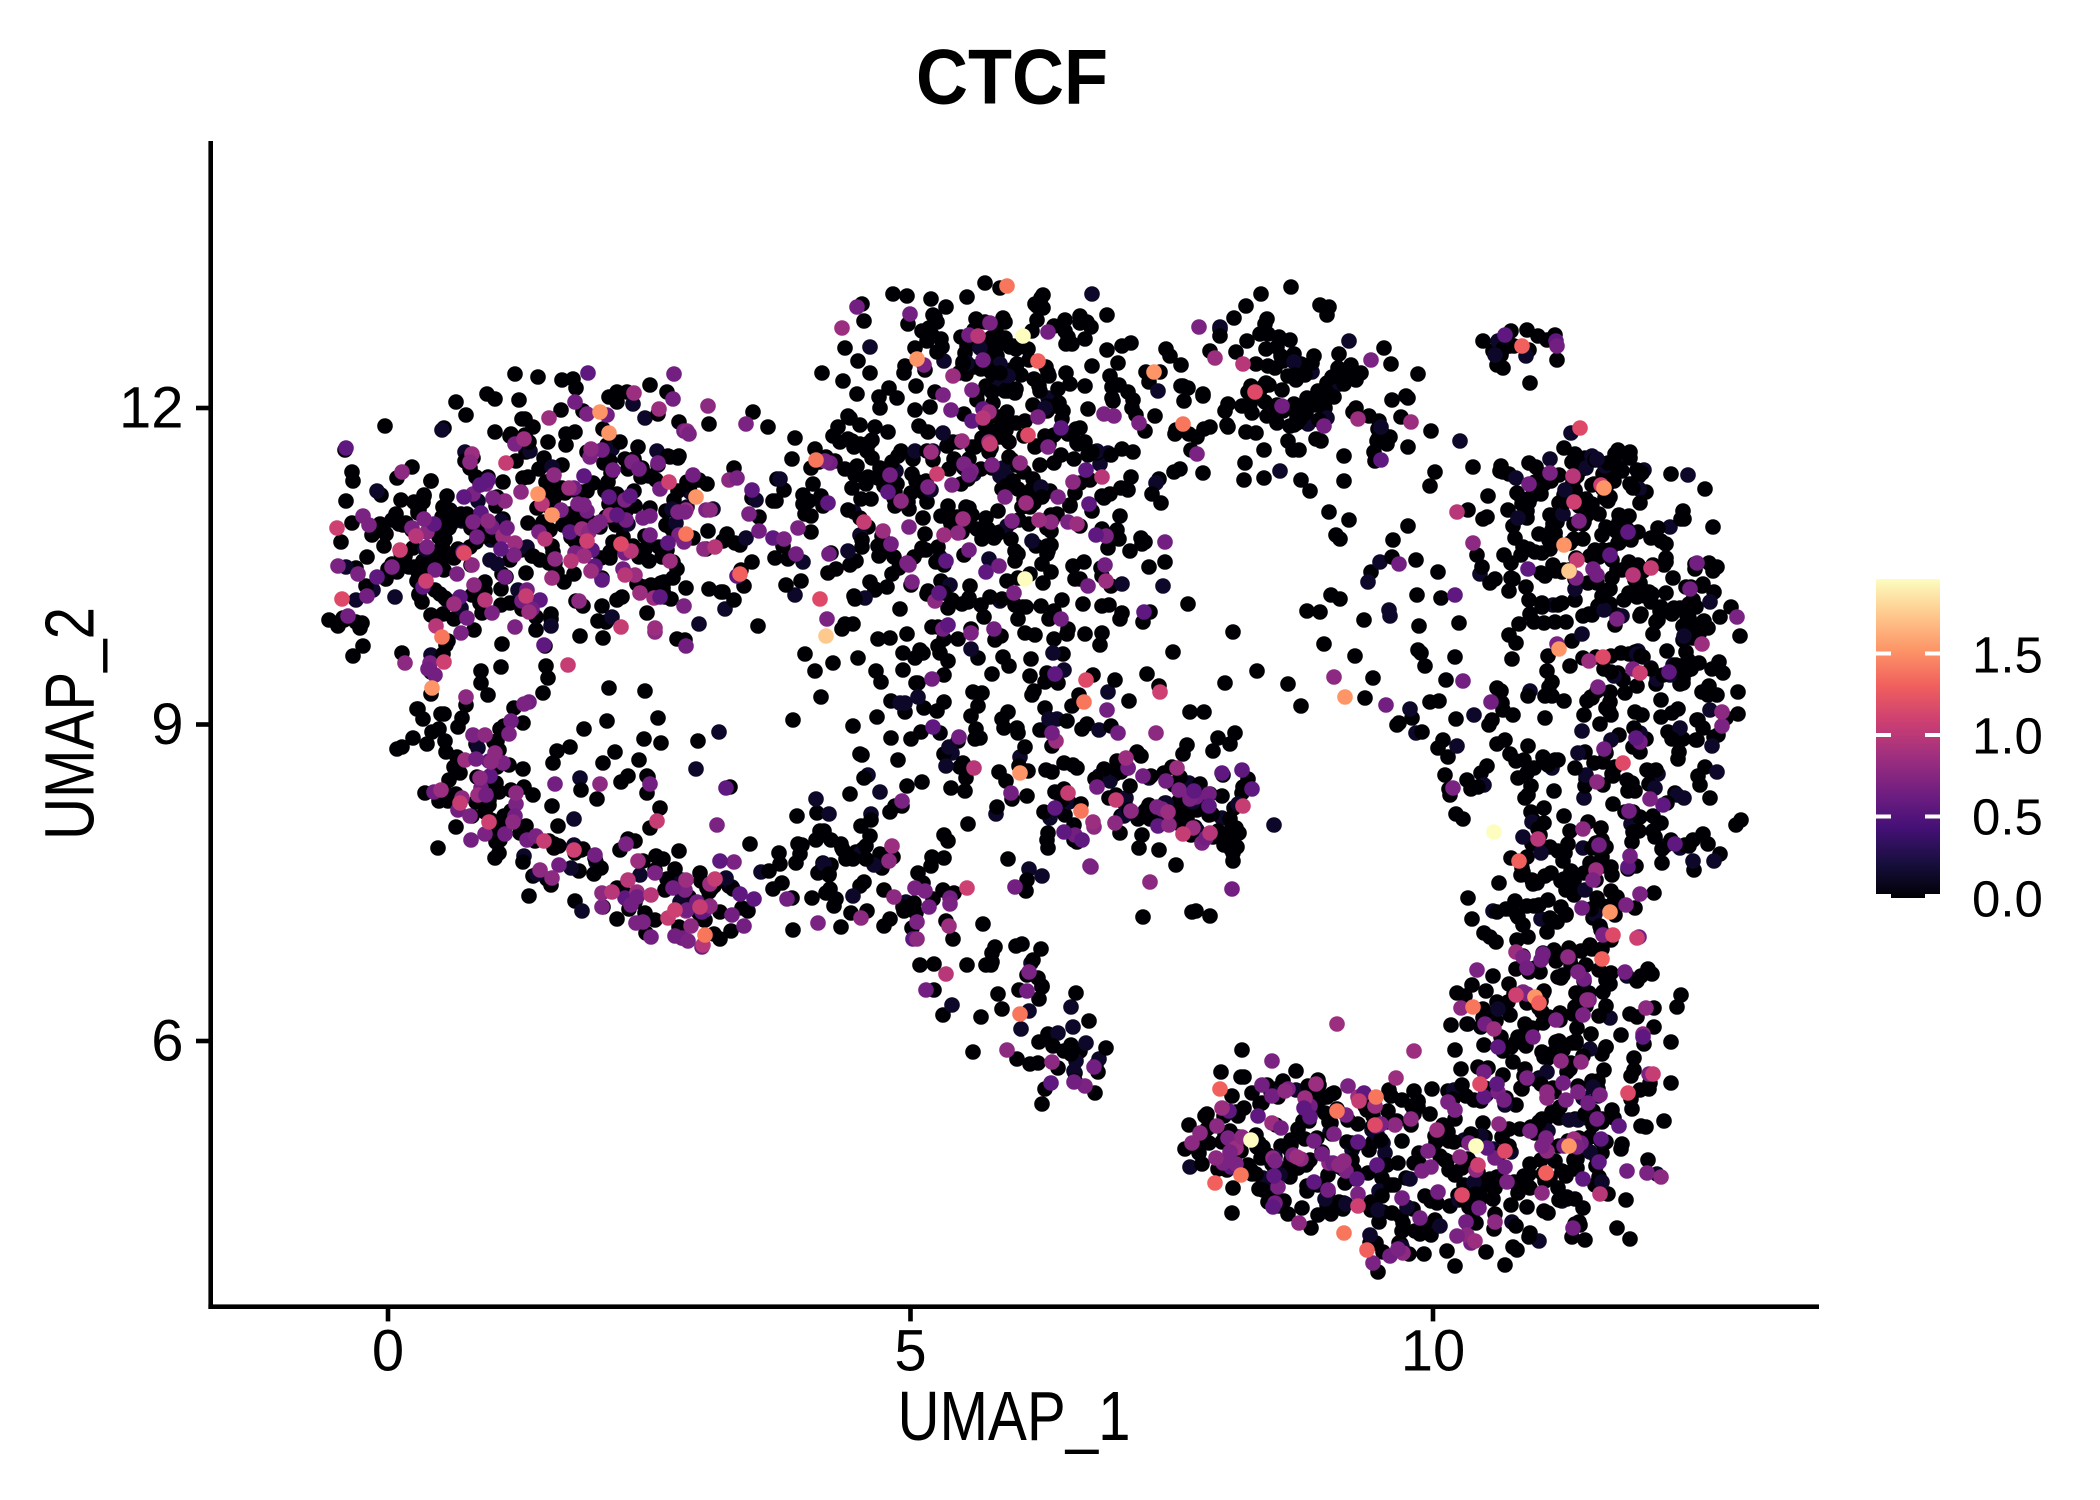 The image size is (2100, 1500). What do you see at coordinates (2007, 898) in the screenshot?
I see `svg-text: 0.0` at bounding box center [2007, 898].